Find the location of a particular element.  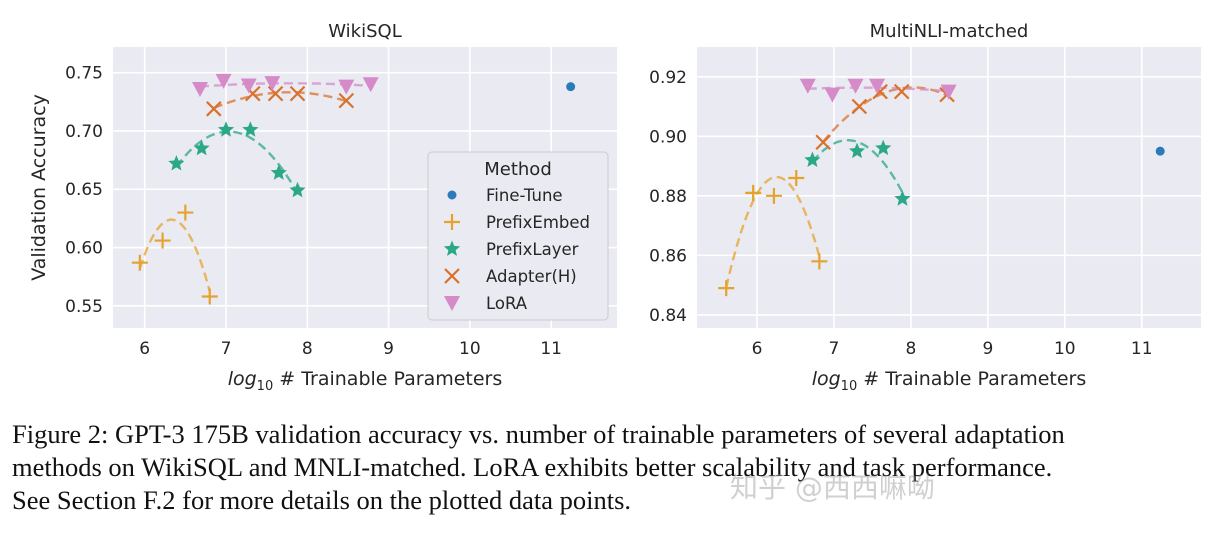

legend-label: Fine-Tune is located at coordinates (524, 195).